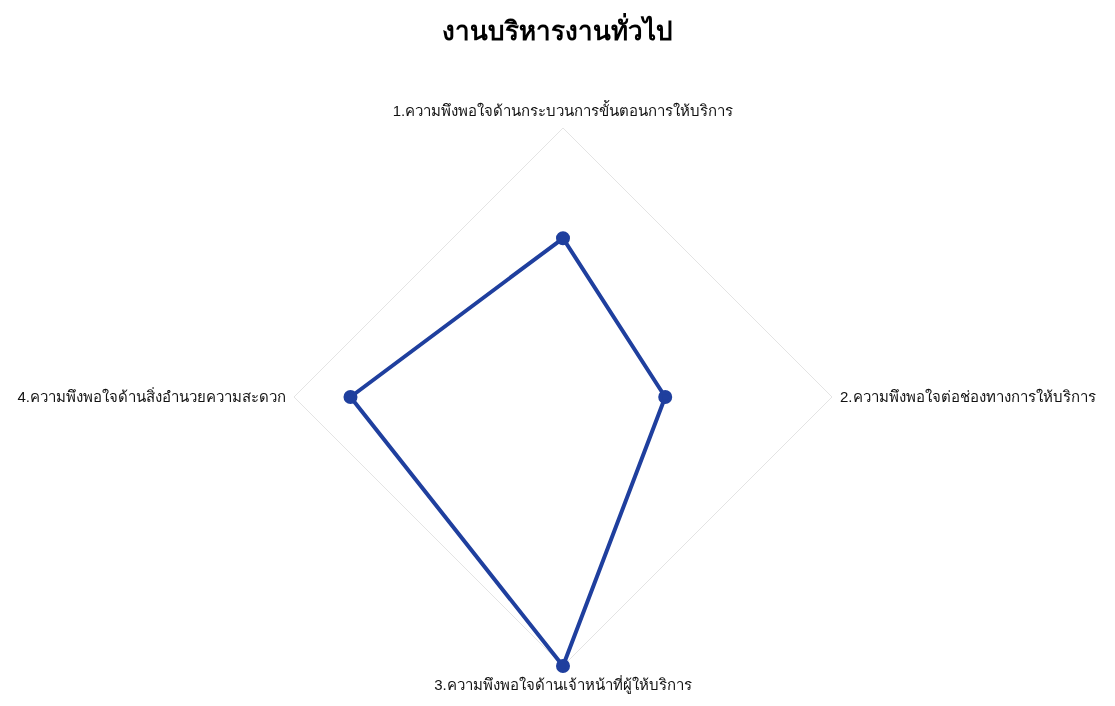 Image resolution: width=1115 pixels, height=706 pixels. Describe the element at coordinates (563, 109) in the screenshot. I see `spoke-label: 1.ความพึงพอใจด้านกระบวนการขั้นตอนการให้บริการ` at that location.